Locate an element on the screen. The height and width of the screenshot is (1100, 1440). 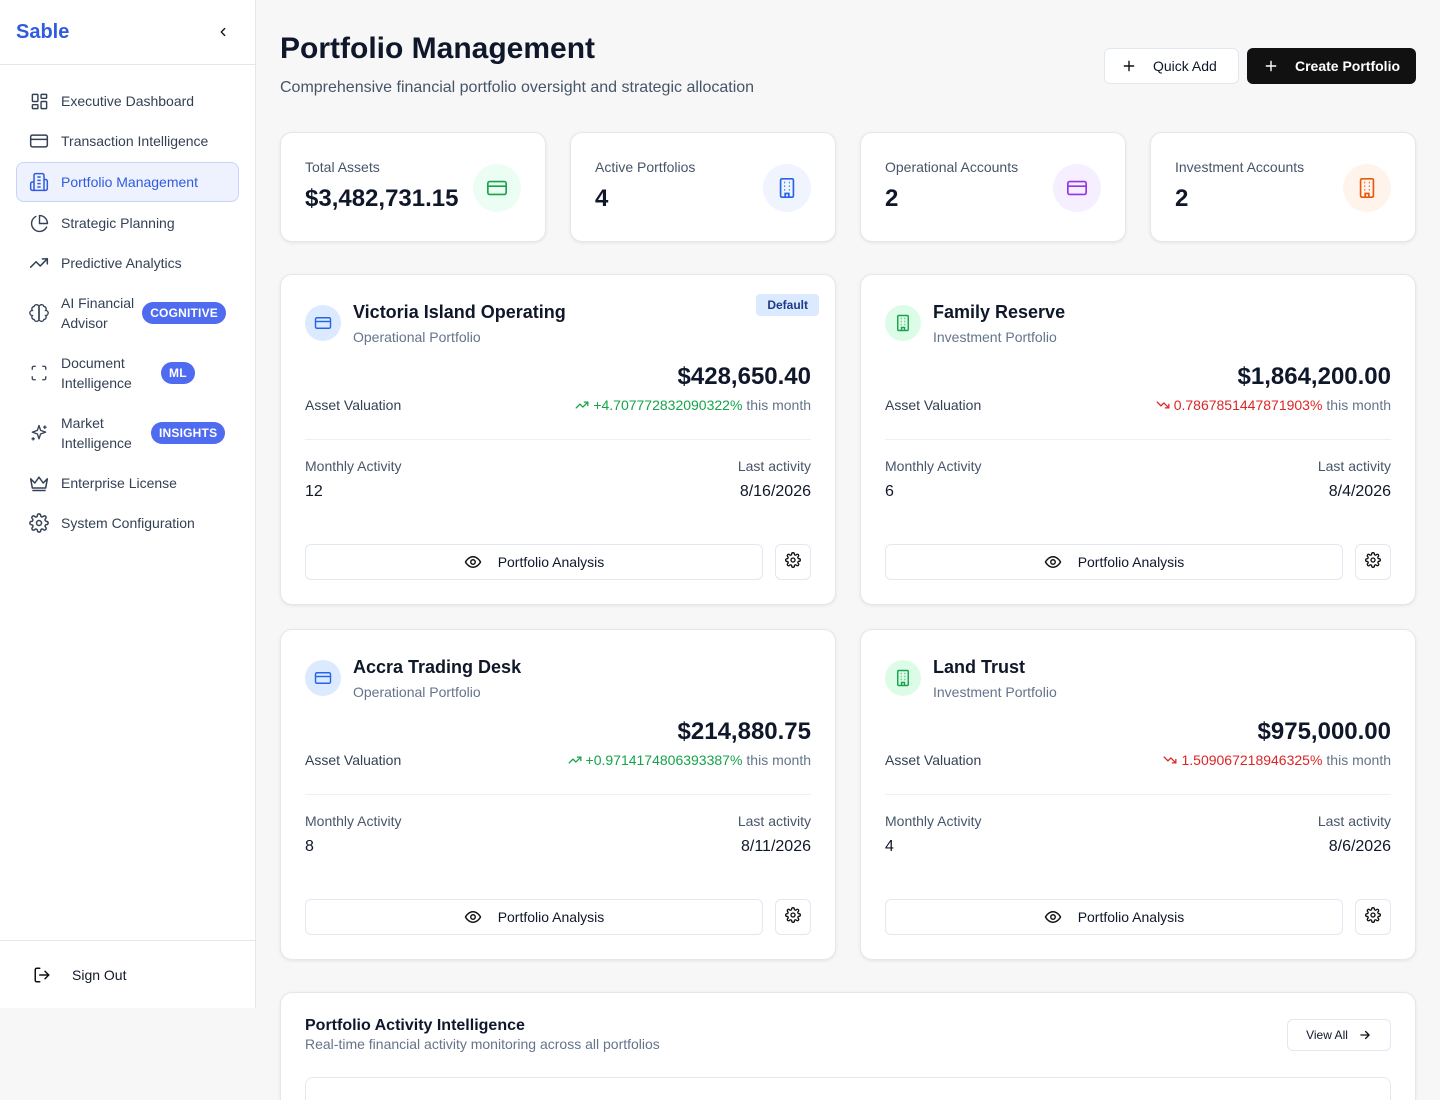
sidebar-header: Sable is located at coordinates (127, 32).